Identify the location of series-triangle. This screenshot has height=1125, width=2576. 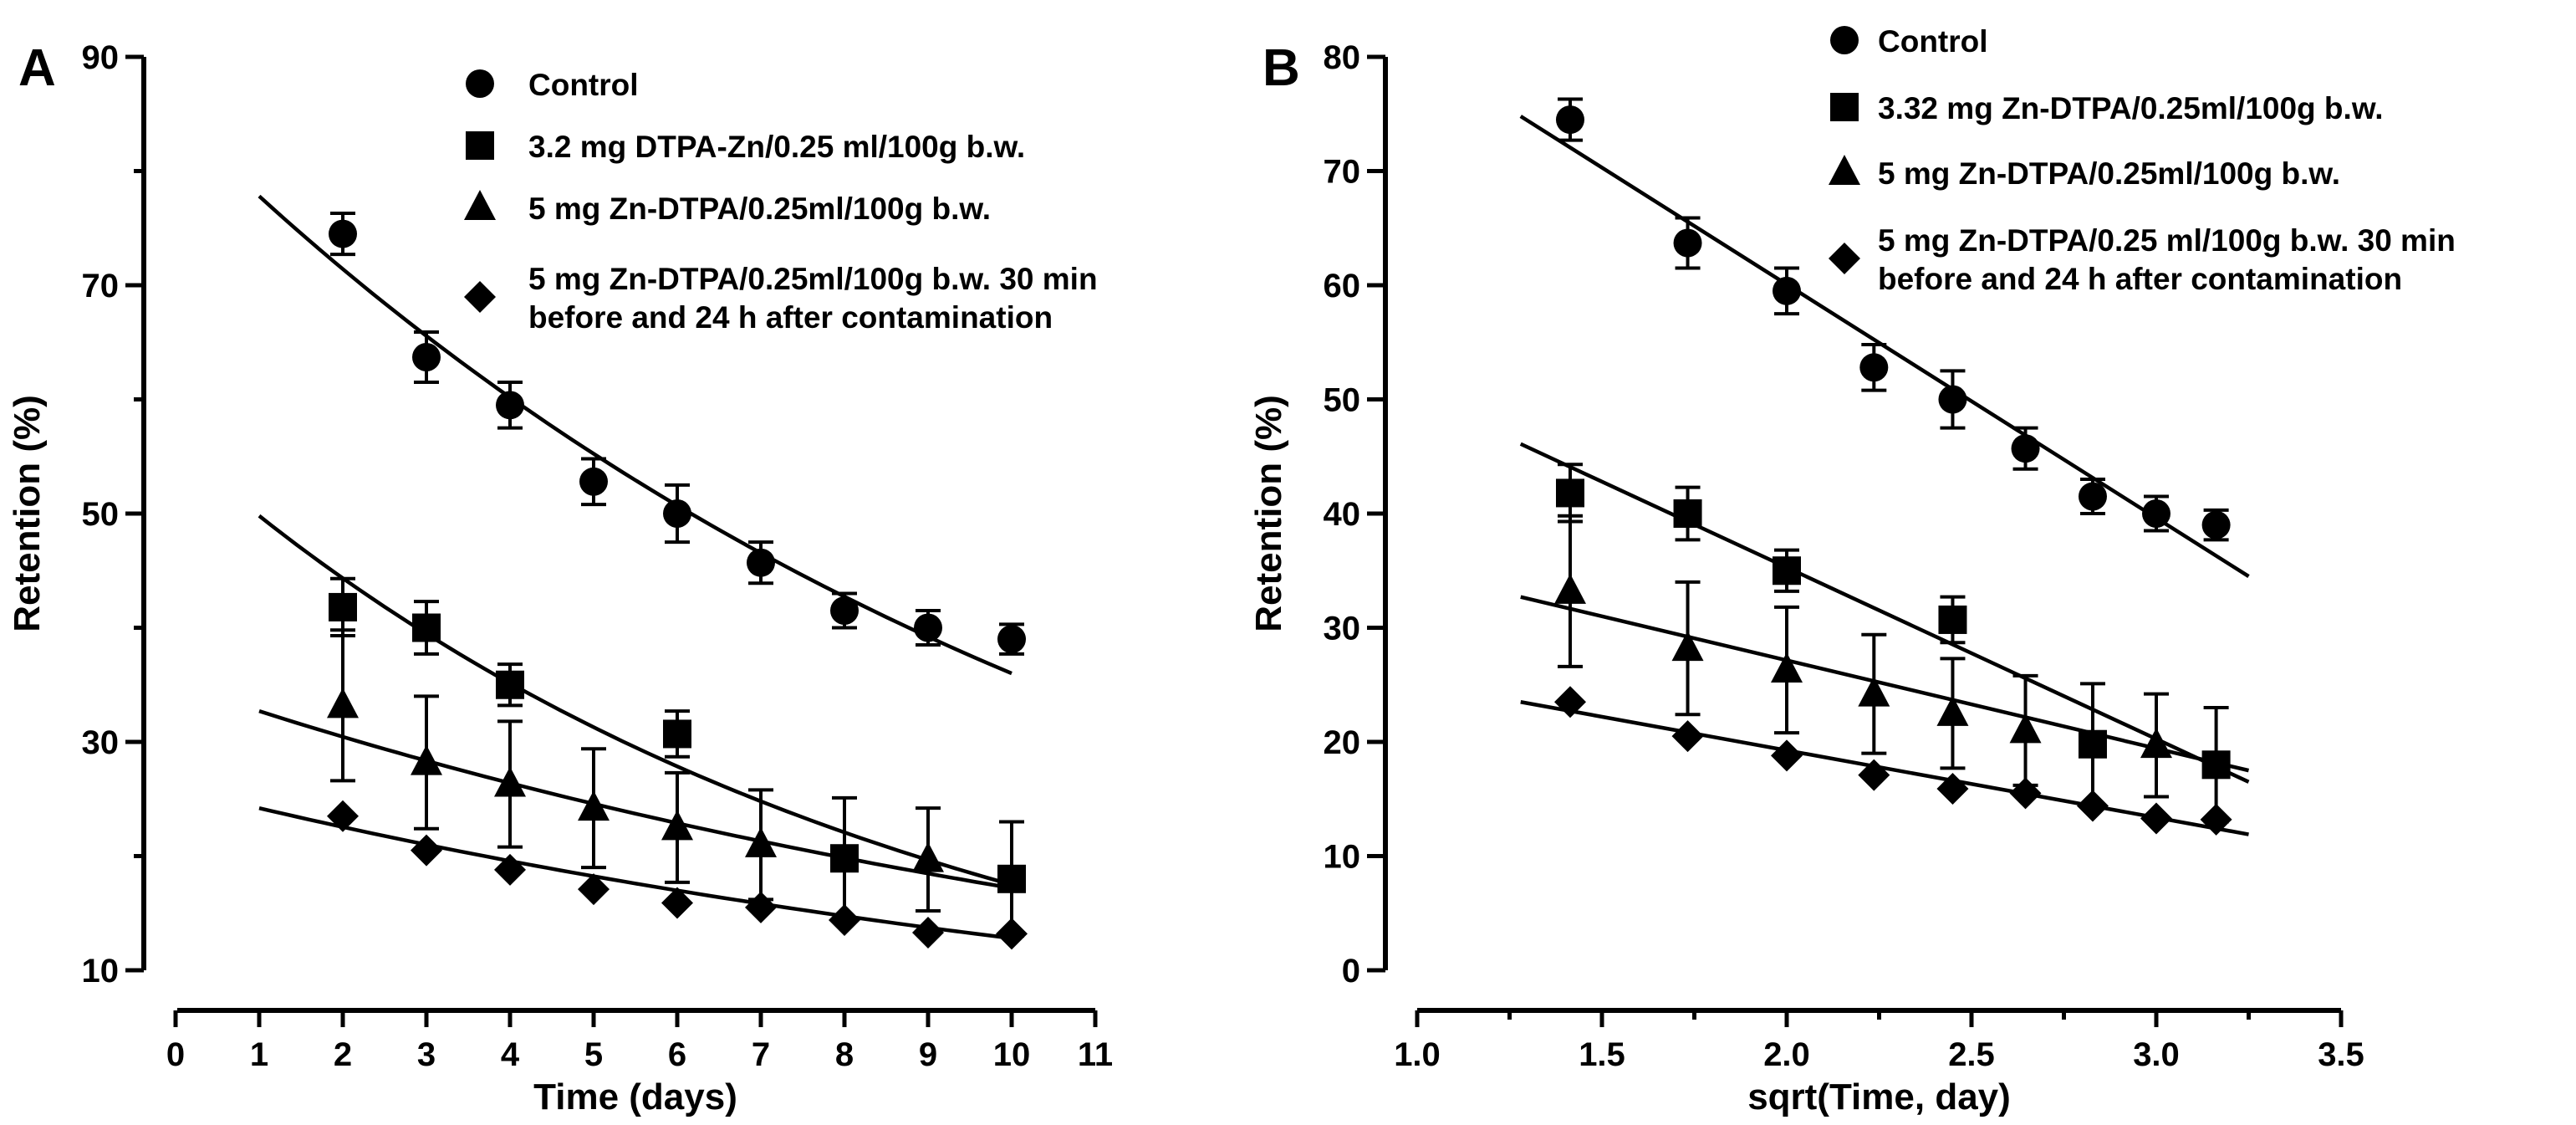
(1885, 656).